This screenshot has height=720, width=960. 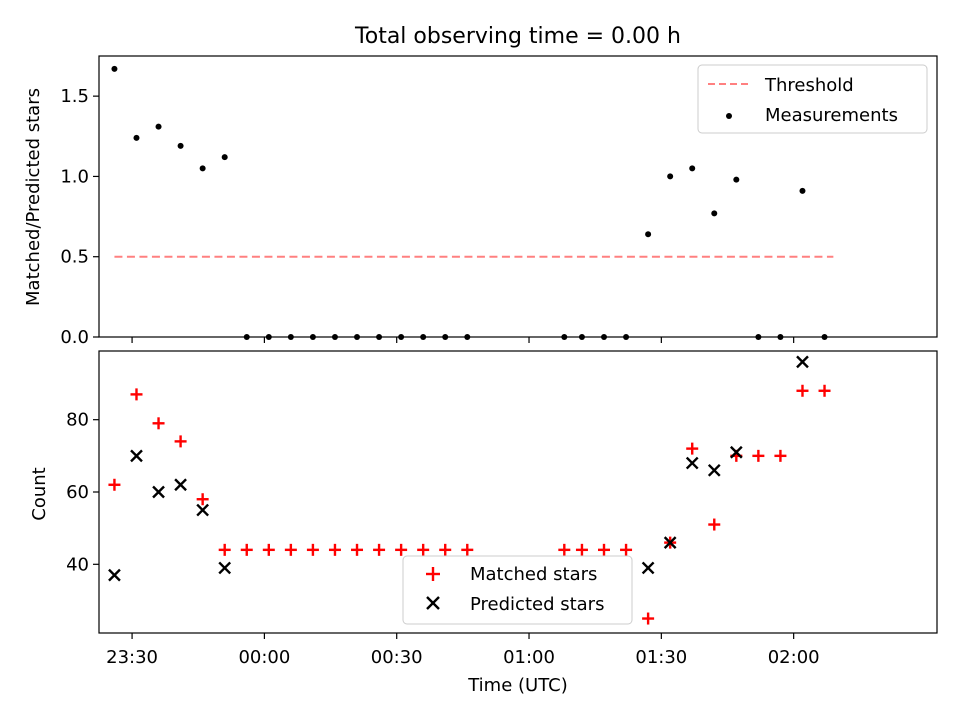 I want to click on top-legend: Threshold Measurements, so click(x=812, y=99).